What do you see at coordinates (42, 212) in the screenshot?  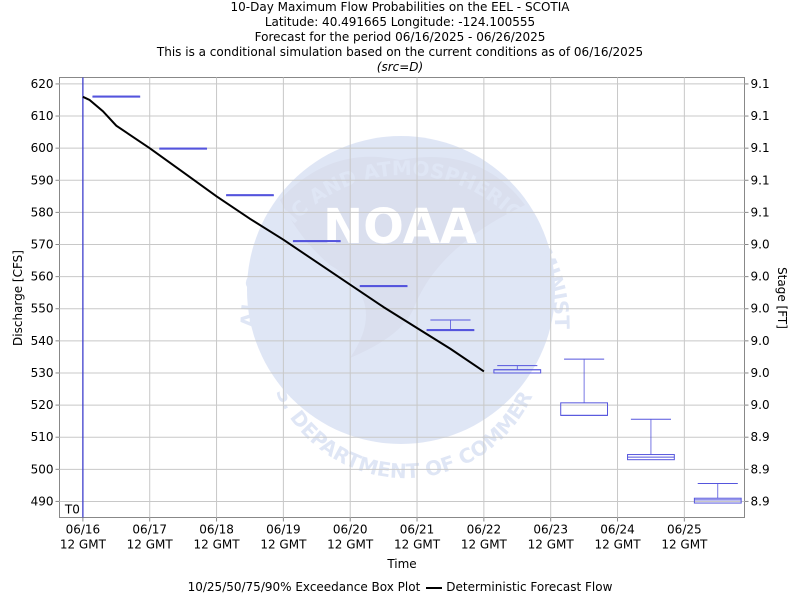 I see `y-tick-label-left: 580` at bounding box center [42, 212].